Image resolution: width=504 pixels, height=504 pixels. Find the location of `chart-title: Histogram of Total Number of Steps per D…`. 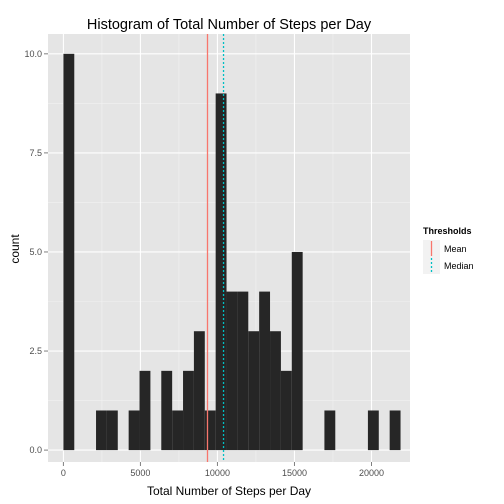

chart-title: Histogram of Total Number of Steps per D… is located at coordinates (229, 25).